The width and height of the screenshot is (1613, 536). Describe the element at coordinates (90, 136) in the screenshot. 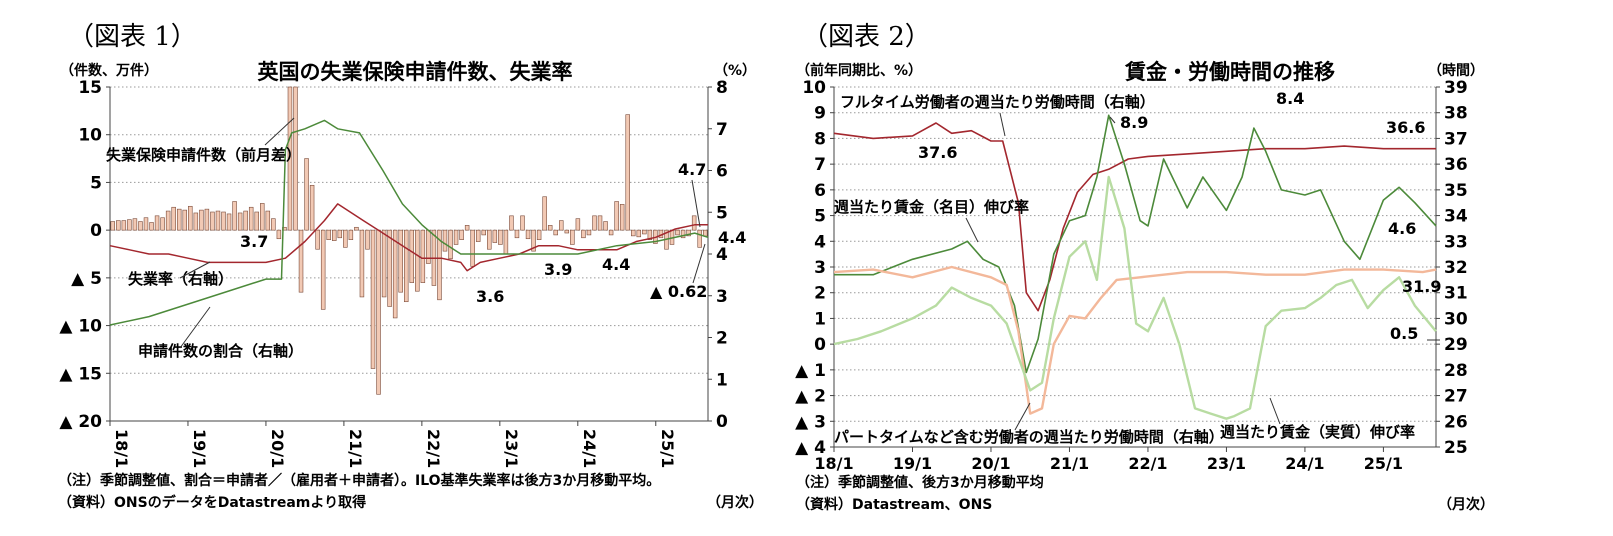

I see `y-left-tick-label: 10` at that location.